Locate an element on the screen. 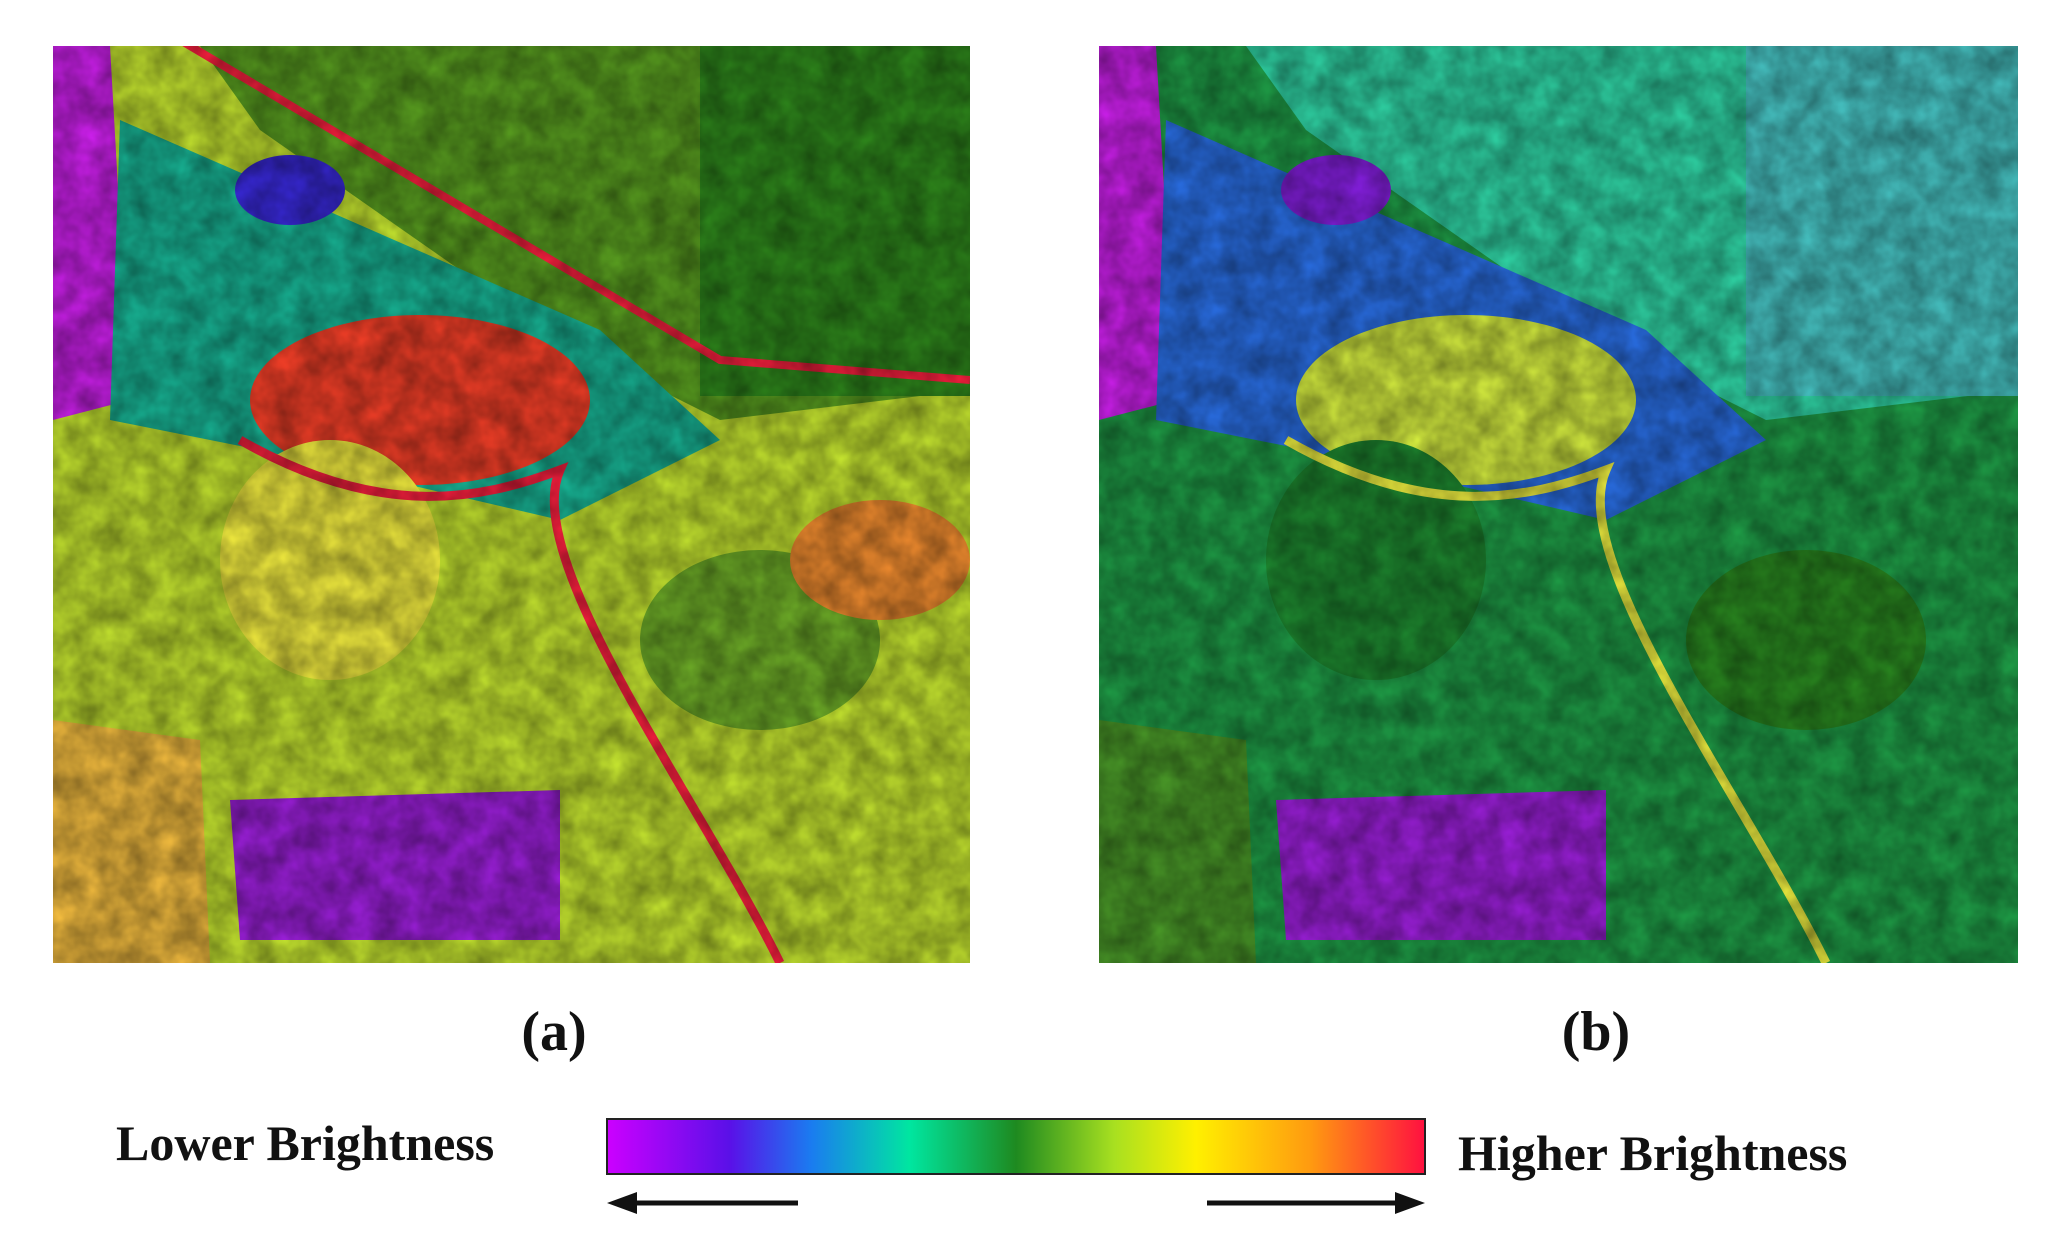 Image resolution: width=2058 pixels, height=1241 pixels. panel-label: (b) is located at coordinates (1596, 1032).